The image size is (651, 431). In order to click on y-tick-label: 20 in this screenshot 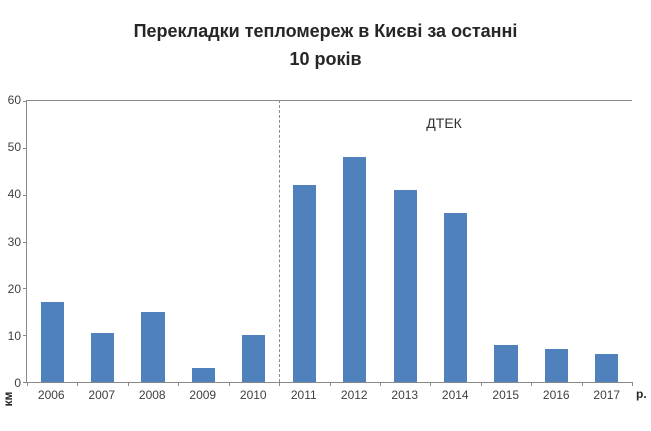, I will do `click(14, 288)`.